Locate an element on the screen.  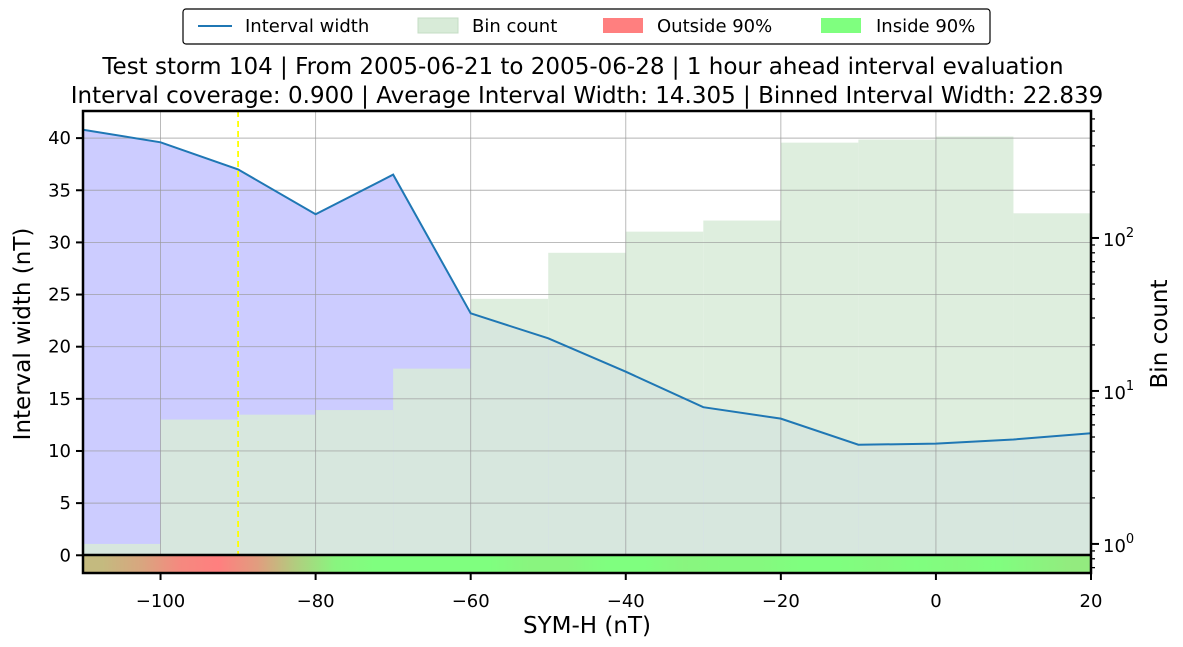
x-tick-label: 0 is located at coordinates (935, 601).